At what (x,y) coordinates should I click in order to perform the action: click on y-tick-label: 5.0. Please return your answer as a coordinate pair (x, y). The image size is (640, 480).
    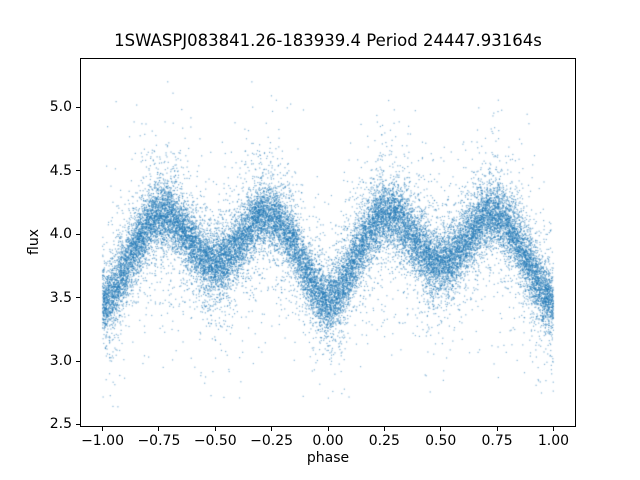
    Looking at the image, I should click on (60, 107).